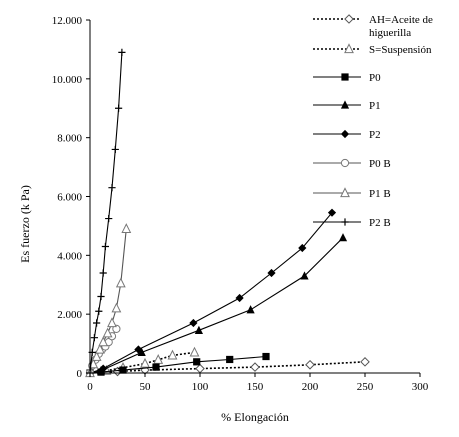  Describe the element at coordinates (375, 135) in the screenshot. I see `legend-label: P2` at that location.